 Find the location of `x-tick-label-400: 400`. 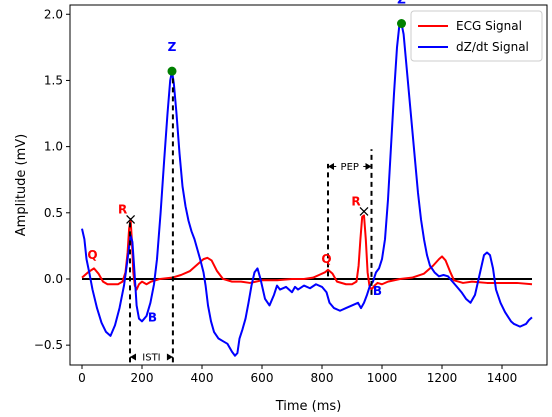

x-tick-label-400: 400 is located at coordinates (202, 378).